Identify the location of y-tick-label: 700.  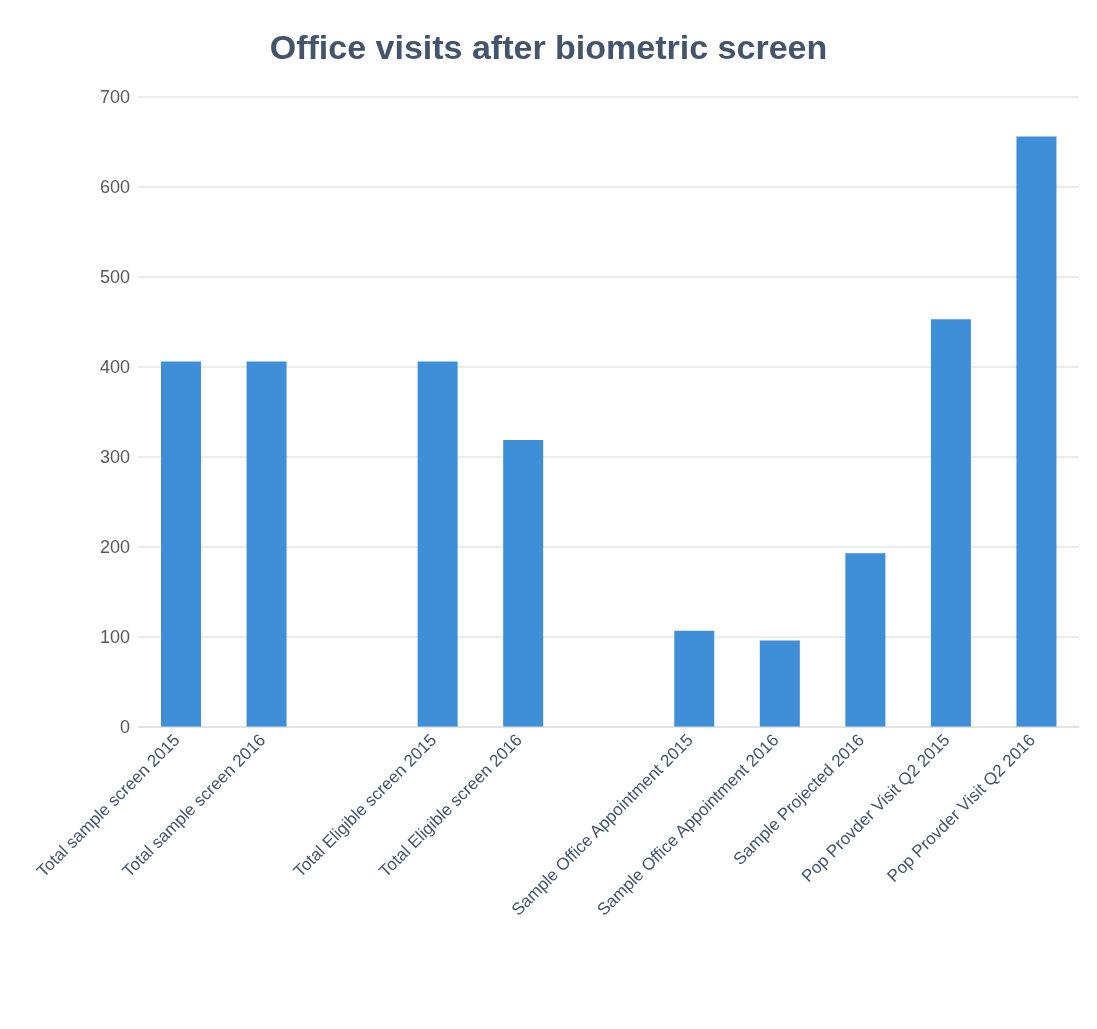
(114, 97).